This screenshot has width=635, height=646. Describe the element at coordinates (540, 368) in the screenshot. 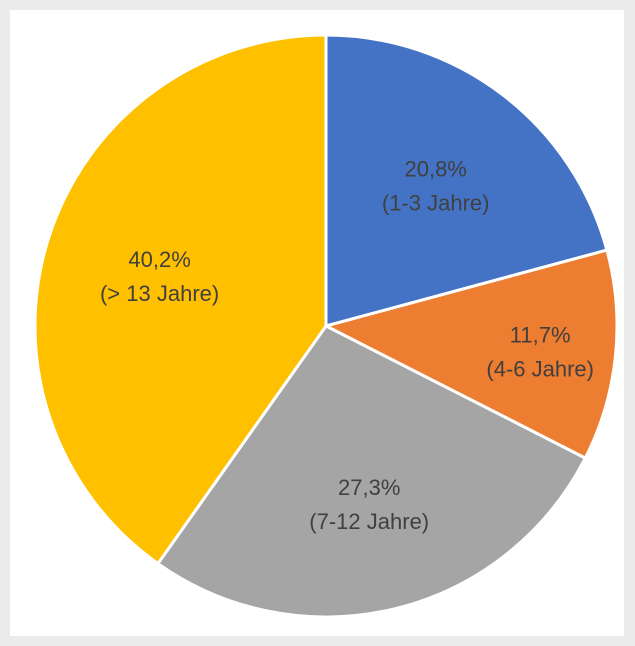

I see `slice-category-label-2: (4-6 Jahre)` at that location.